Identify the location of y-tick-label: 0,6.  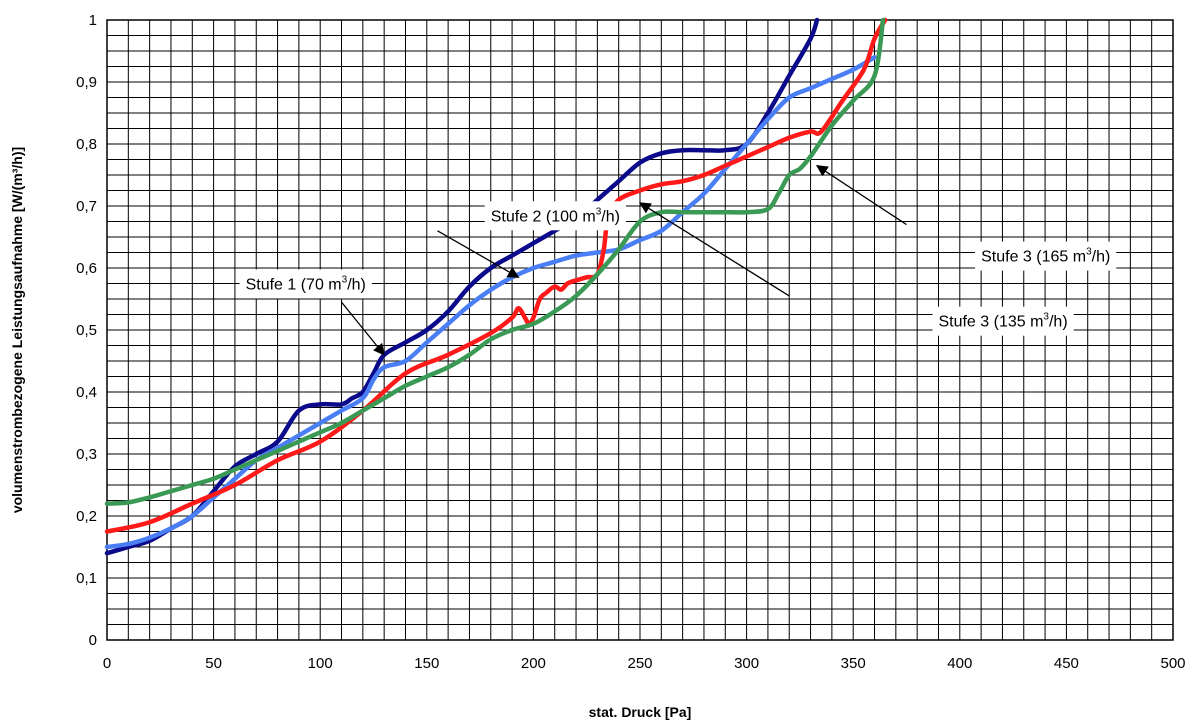
(86, 268).